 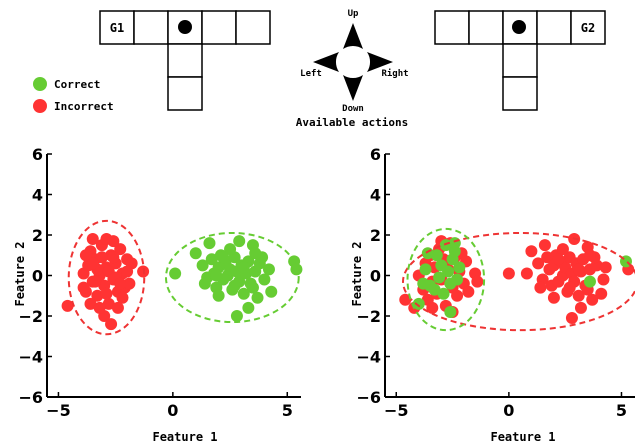 What do you see at coordinates (588, 28) in the screenshot?
I see `goal-label-g2: G2` at bounding box center [588, 28].